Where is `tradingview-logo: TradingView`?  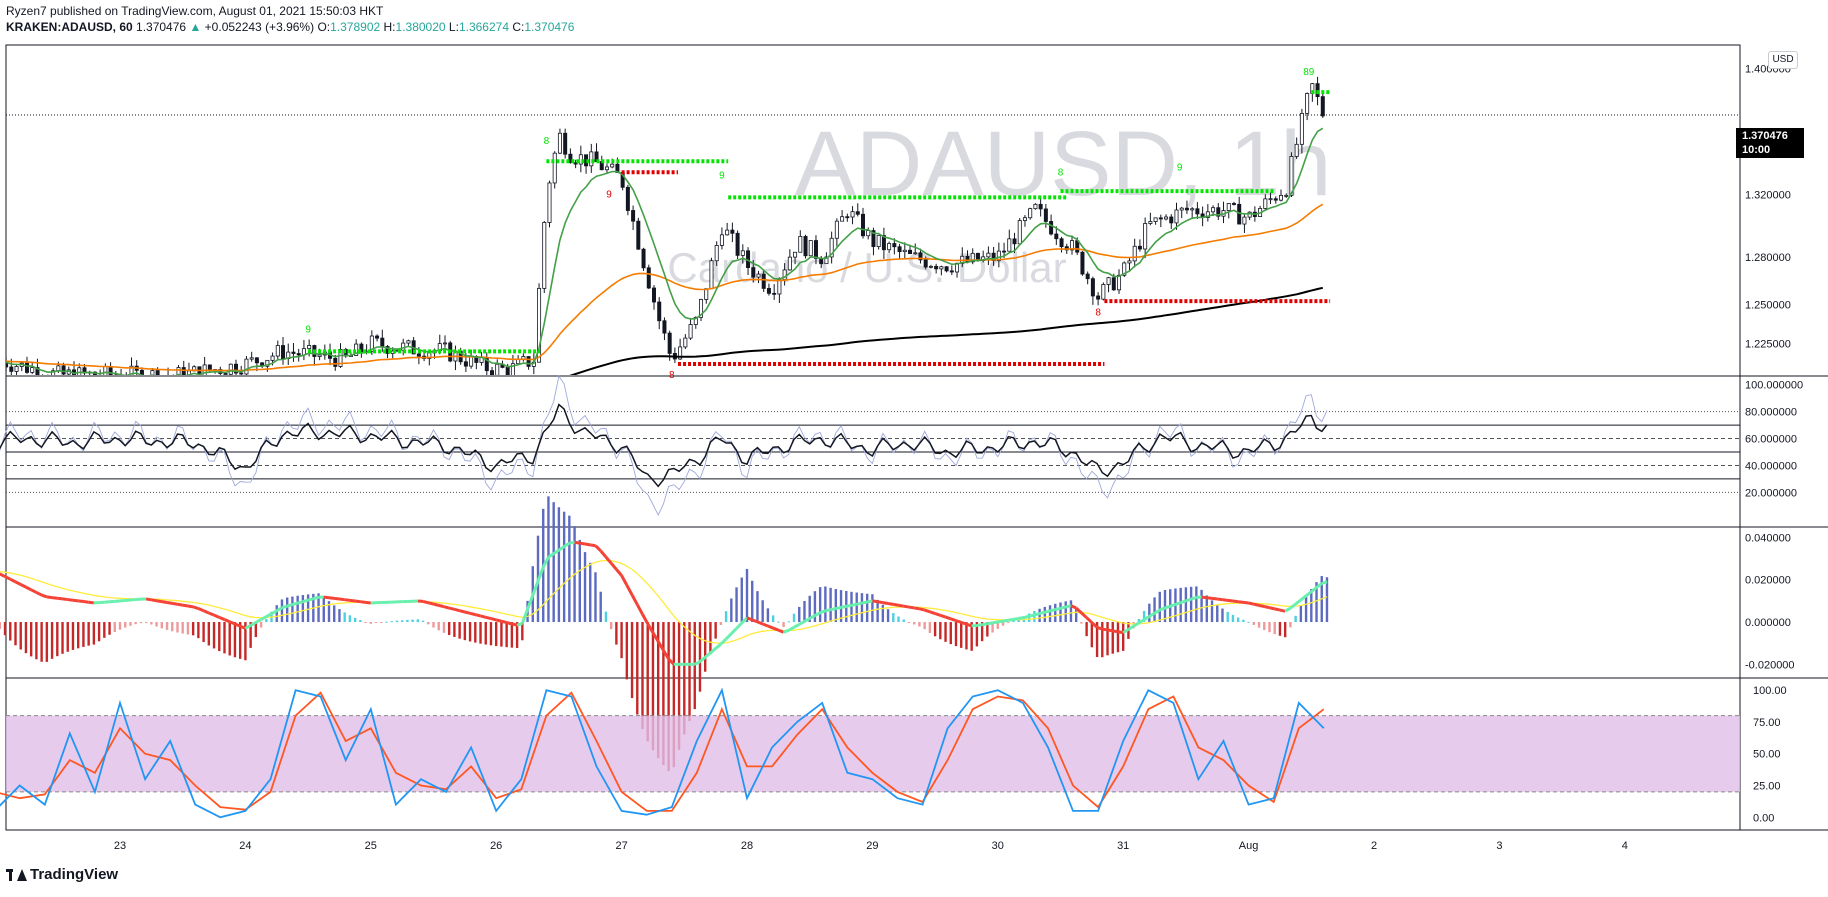
tradingview-logo: TradingView is located at coordinates (62, 874).